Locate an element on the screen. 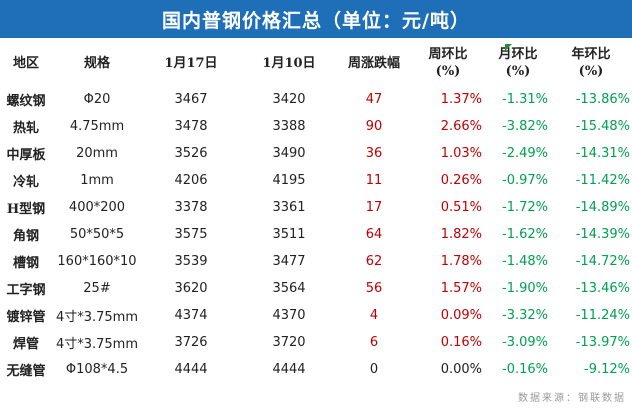 Image resolution: width=632 pixels, height=408 pixels. cell-yoy-pct: -11.42% is located at coordinates (602, 180).